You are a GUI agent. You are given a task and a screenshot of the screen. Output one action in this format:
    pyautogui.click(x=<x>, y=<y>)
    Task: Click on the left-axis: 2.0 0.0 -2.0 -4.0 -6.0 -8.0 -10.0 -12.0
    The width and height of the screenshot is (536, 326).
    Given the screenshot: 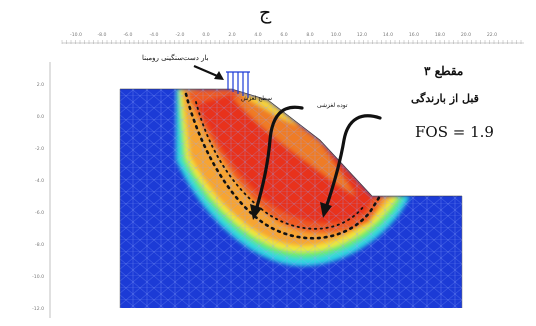 What is the action you would take?
    pyautogui.click(x=41, y=190)
    